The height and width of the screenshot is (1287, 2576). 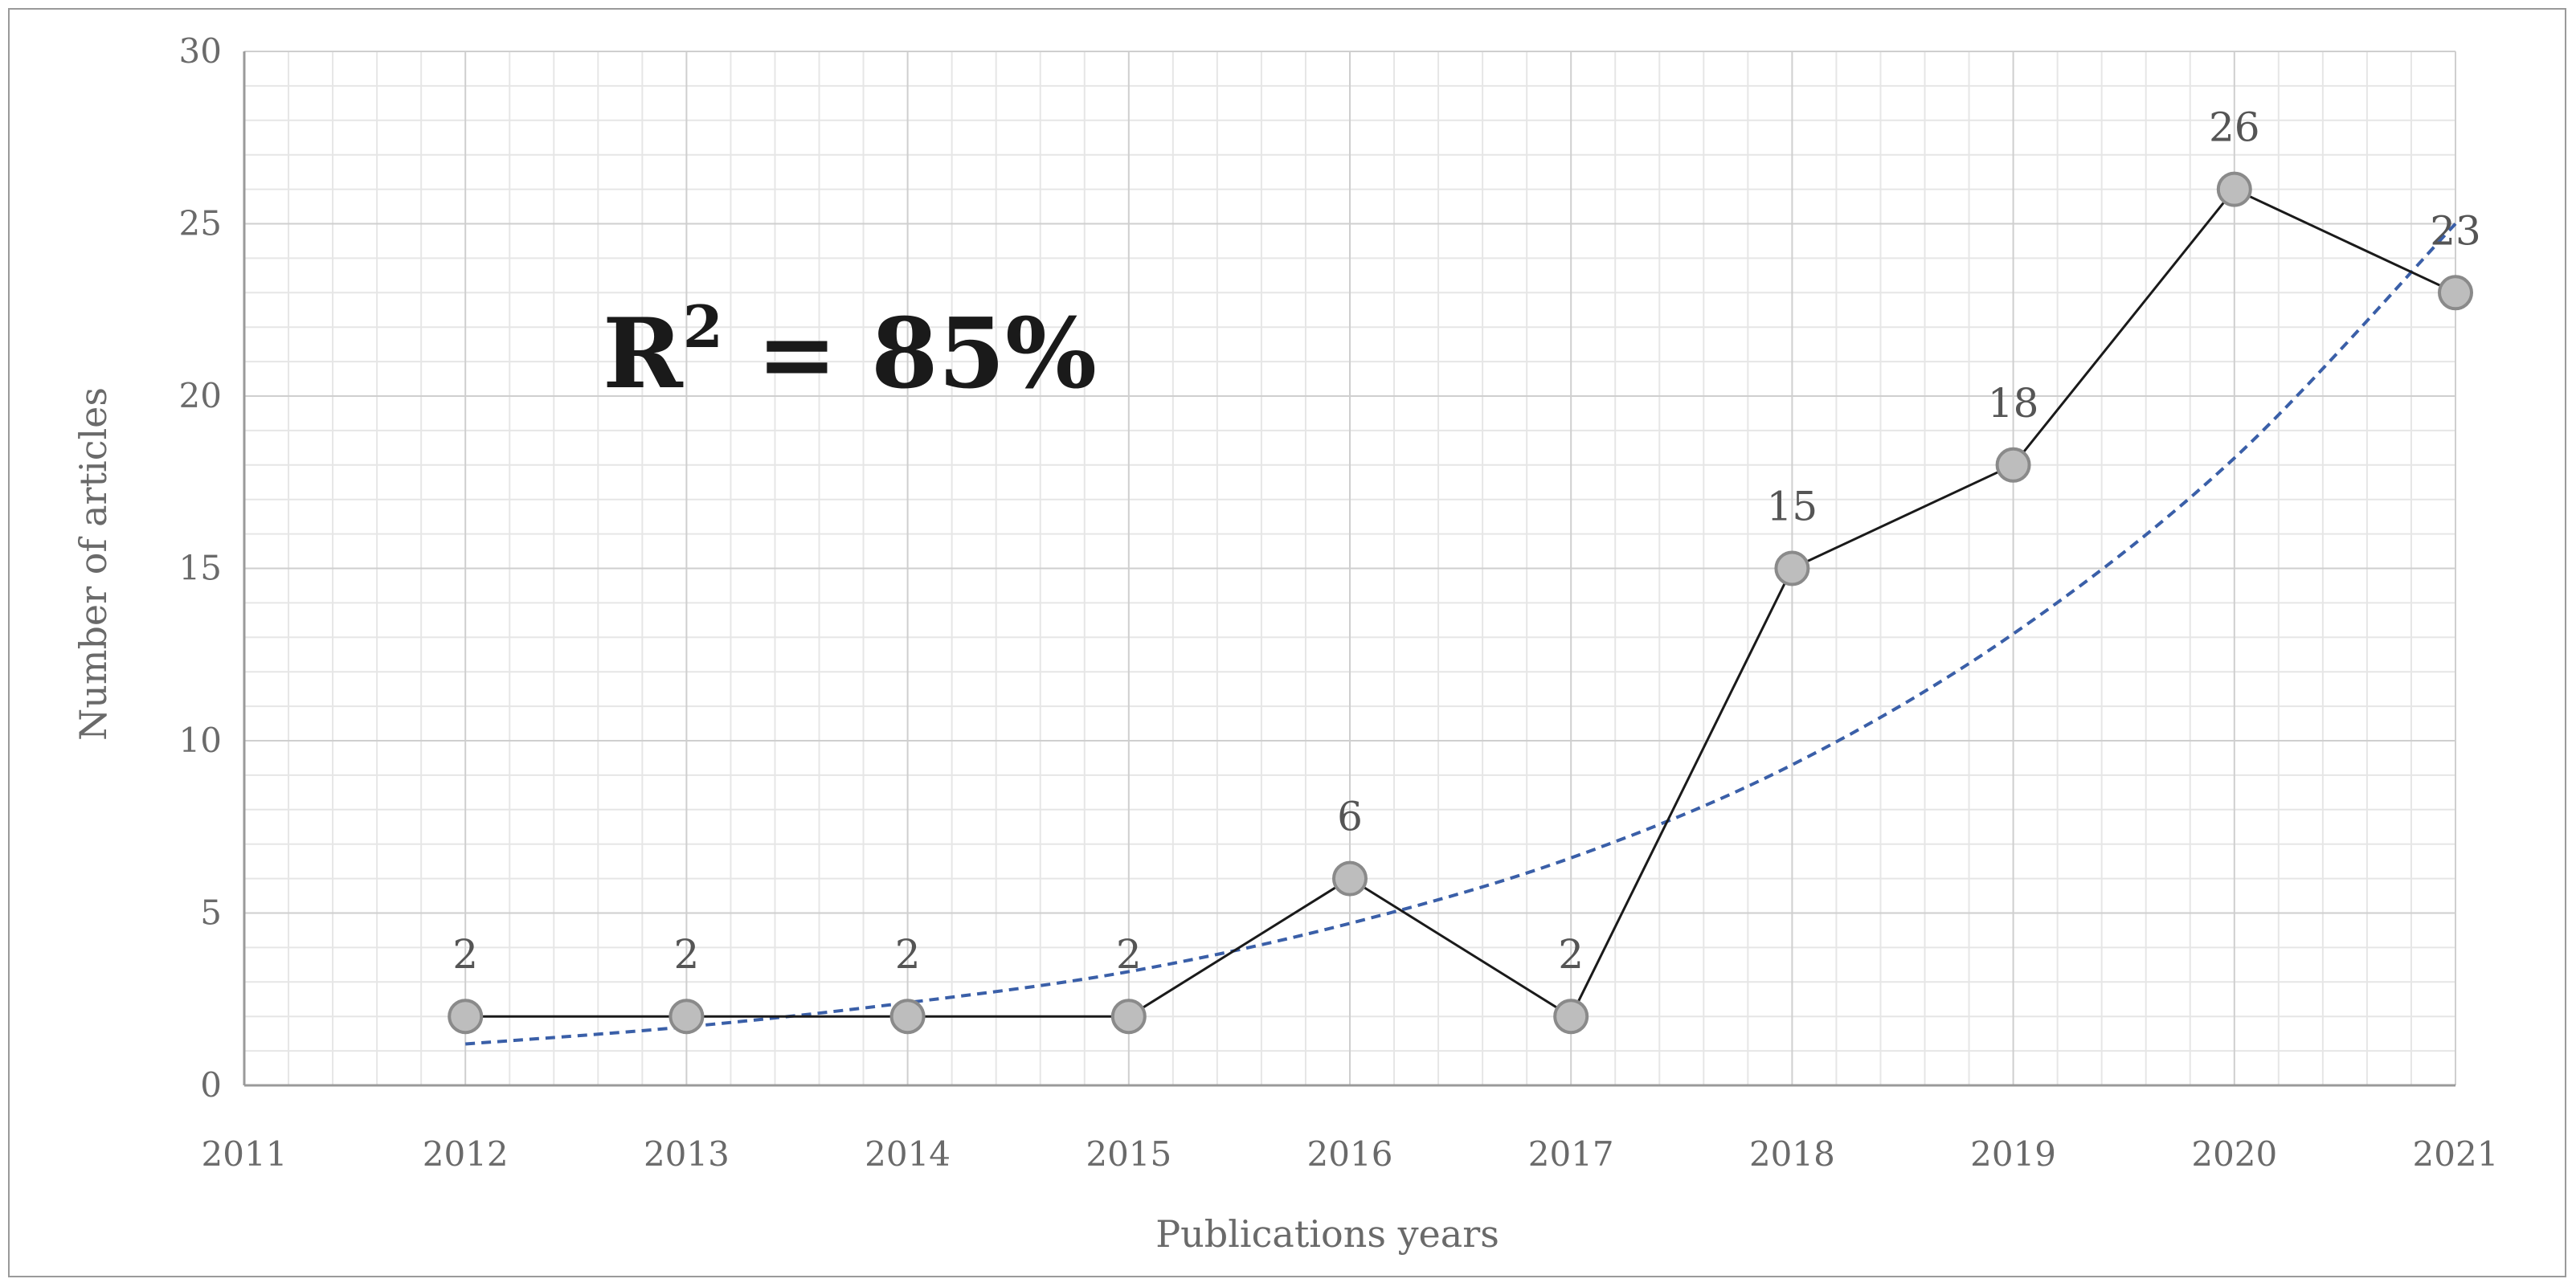 I want to click on x-tick-label: 2011, so click(x=245, y=1154).